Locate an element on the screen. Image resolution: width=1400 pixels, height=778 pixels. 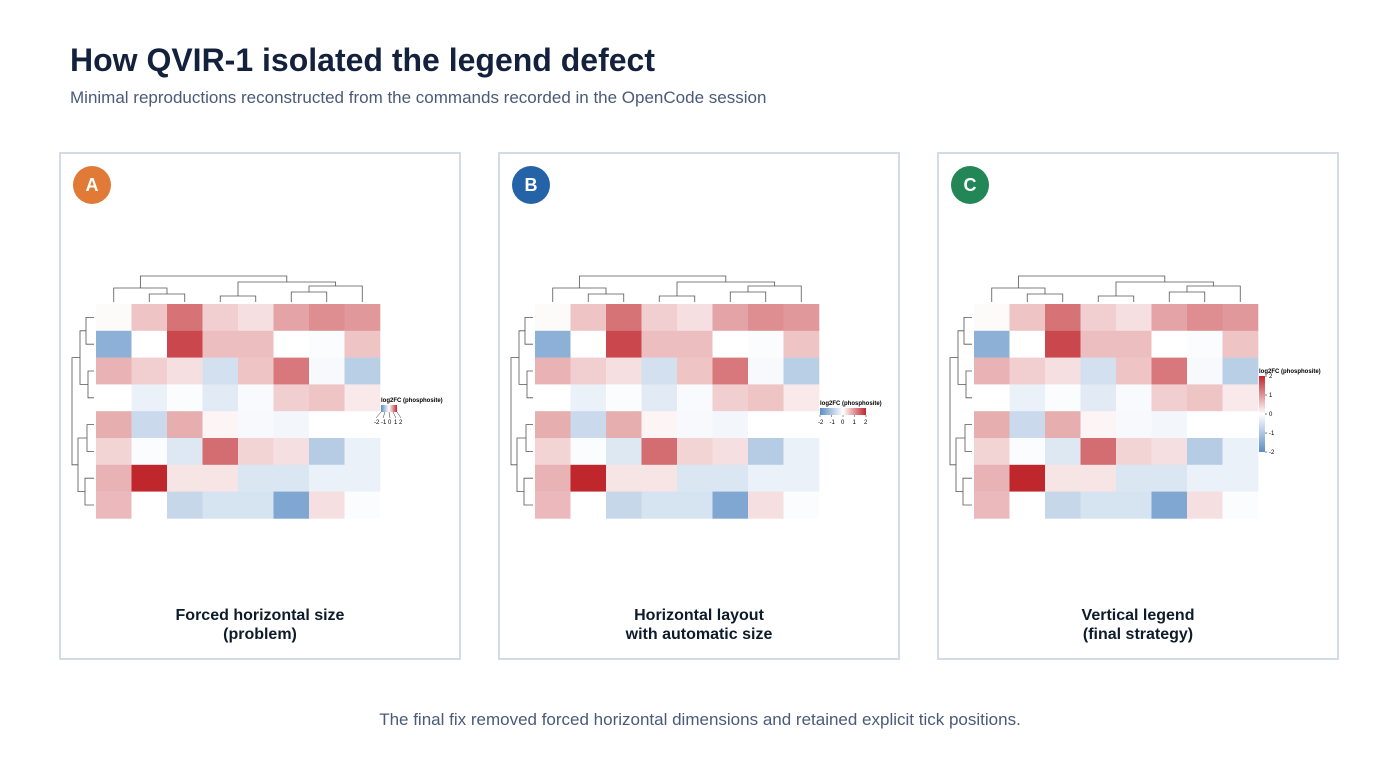
panel-caption: Vertical legend (final strategy) is located at coordinates (1138, 625).